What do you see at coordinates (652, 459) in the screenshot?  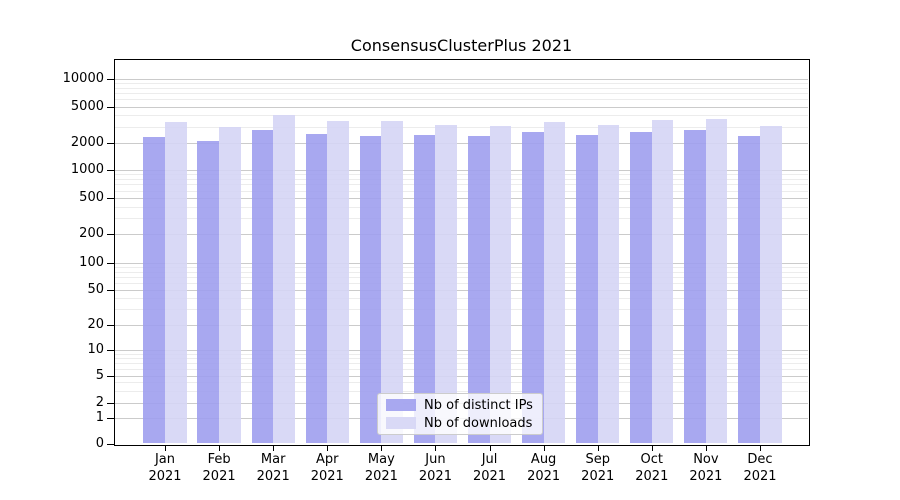 I see `x-tick-month: Oct` at bounding box center [652, 459].